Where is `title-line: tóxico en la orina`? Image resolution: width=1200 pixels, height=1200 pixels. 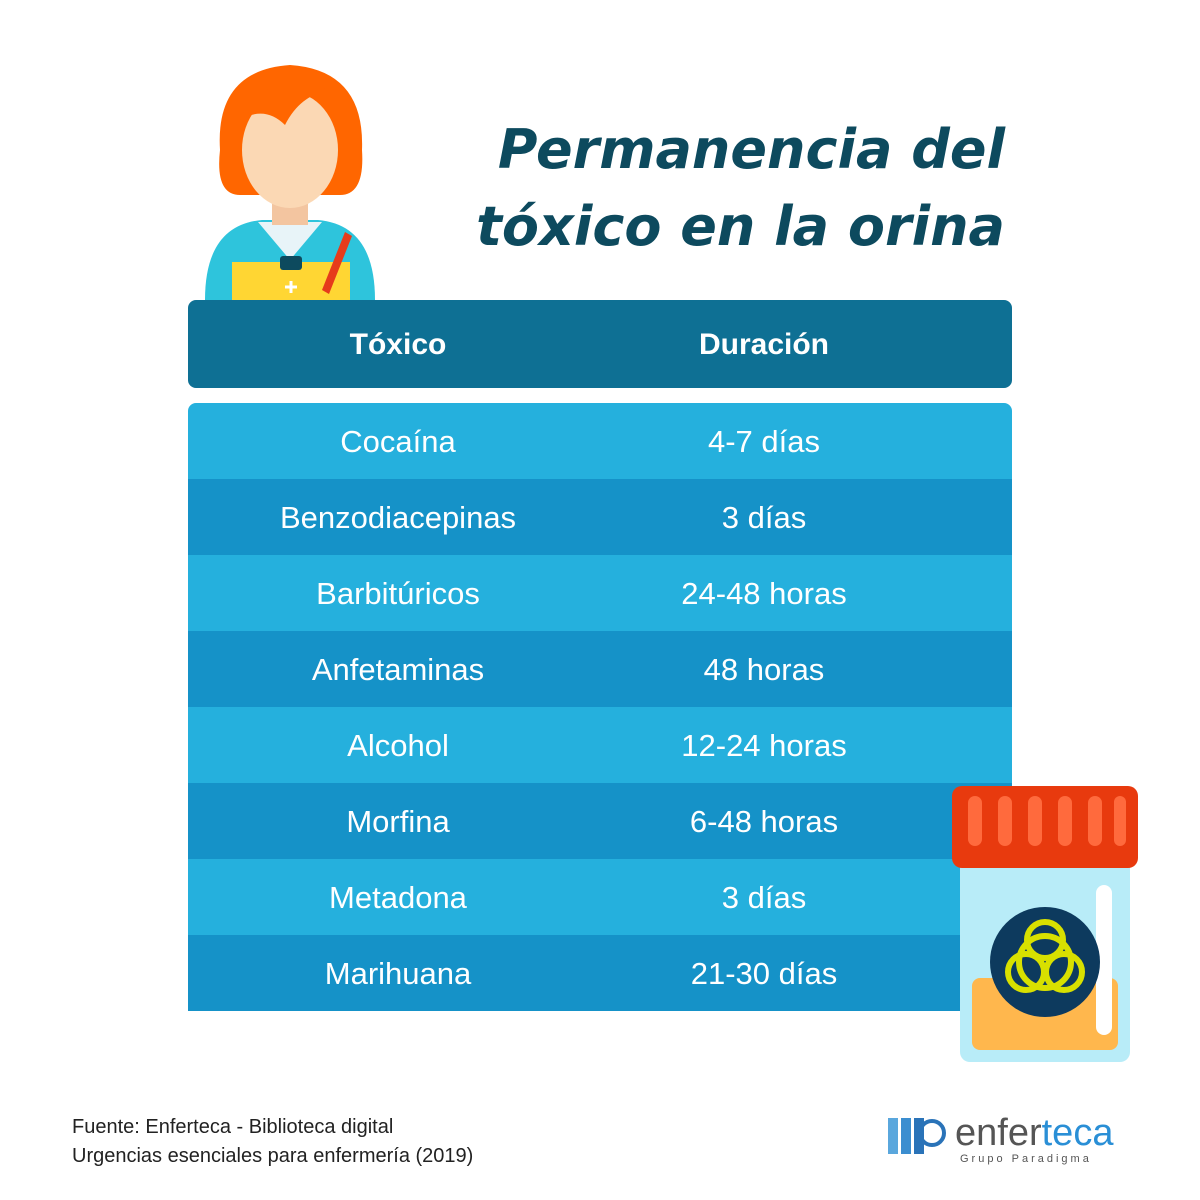 title-line: tóxico en la orina is located at coordinates (740, 226).